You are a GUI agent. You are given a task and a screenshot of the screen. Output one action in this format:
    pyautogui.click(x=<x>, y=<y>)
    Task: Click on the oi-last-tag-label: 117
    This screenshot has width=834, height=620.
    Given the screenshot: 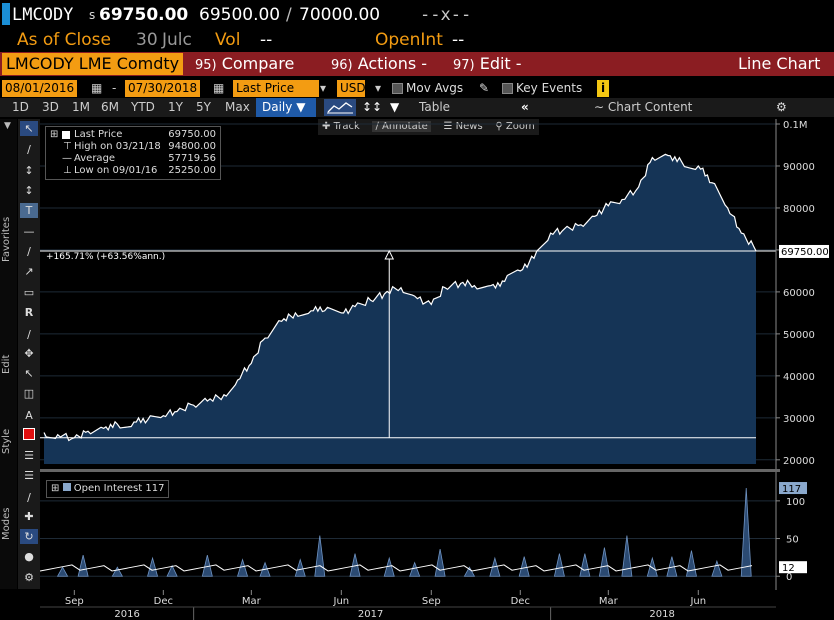 What is the action you would take?
    pyautogui.click(x=791, y=489)
    